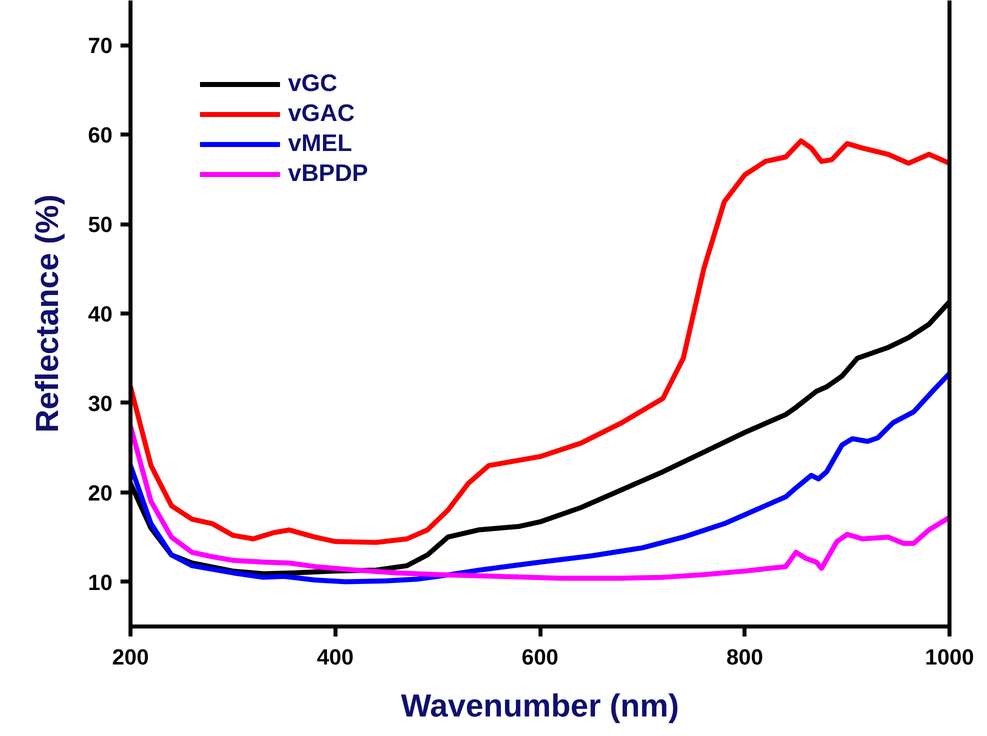  Describe the element at coordinates (100, 45) in the screenshot. I see `y-tick-label: 70` at that location.